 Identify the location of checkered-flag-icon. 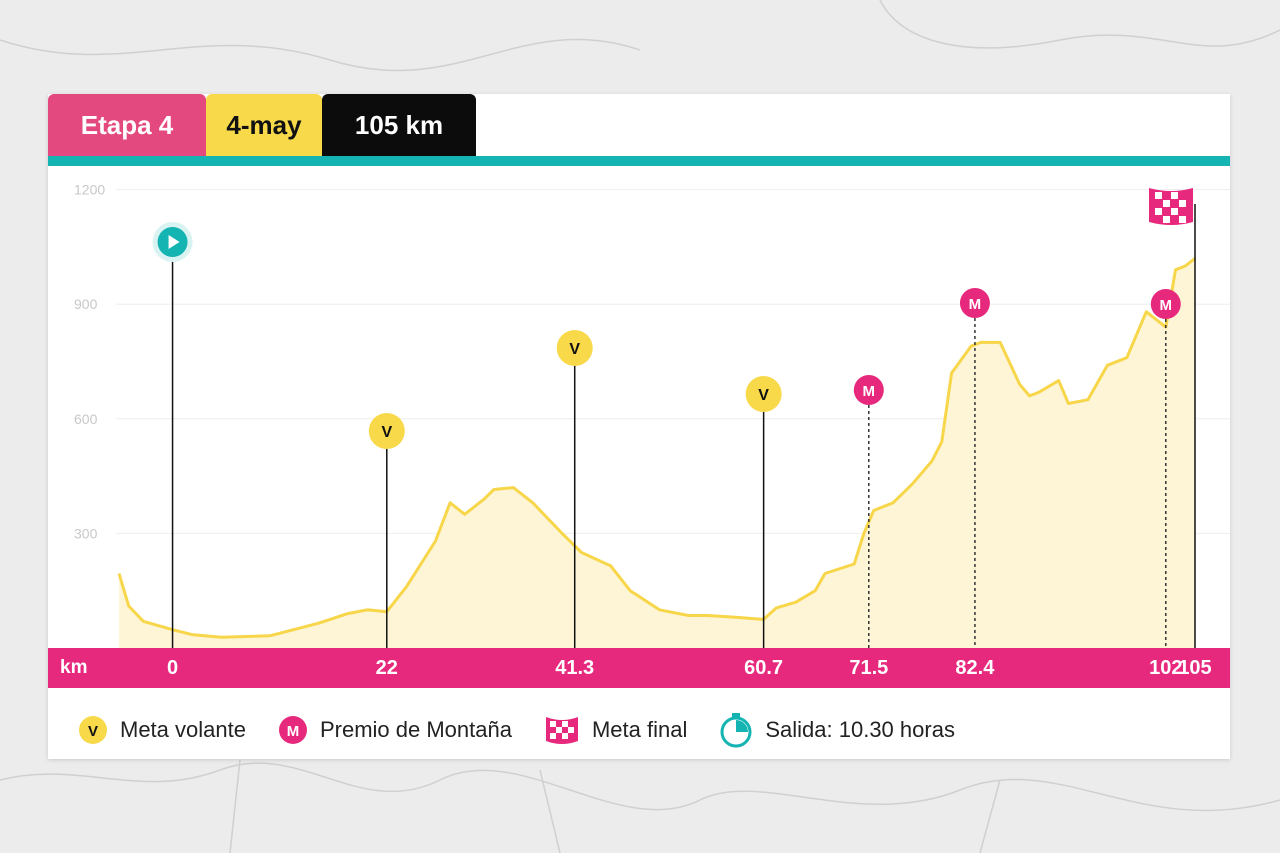
(561, 730).